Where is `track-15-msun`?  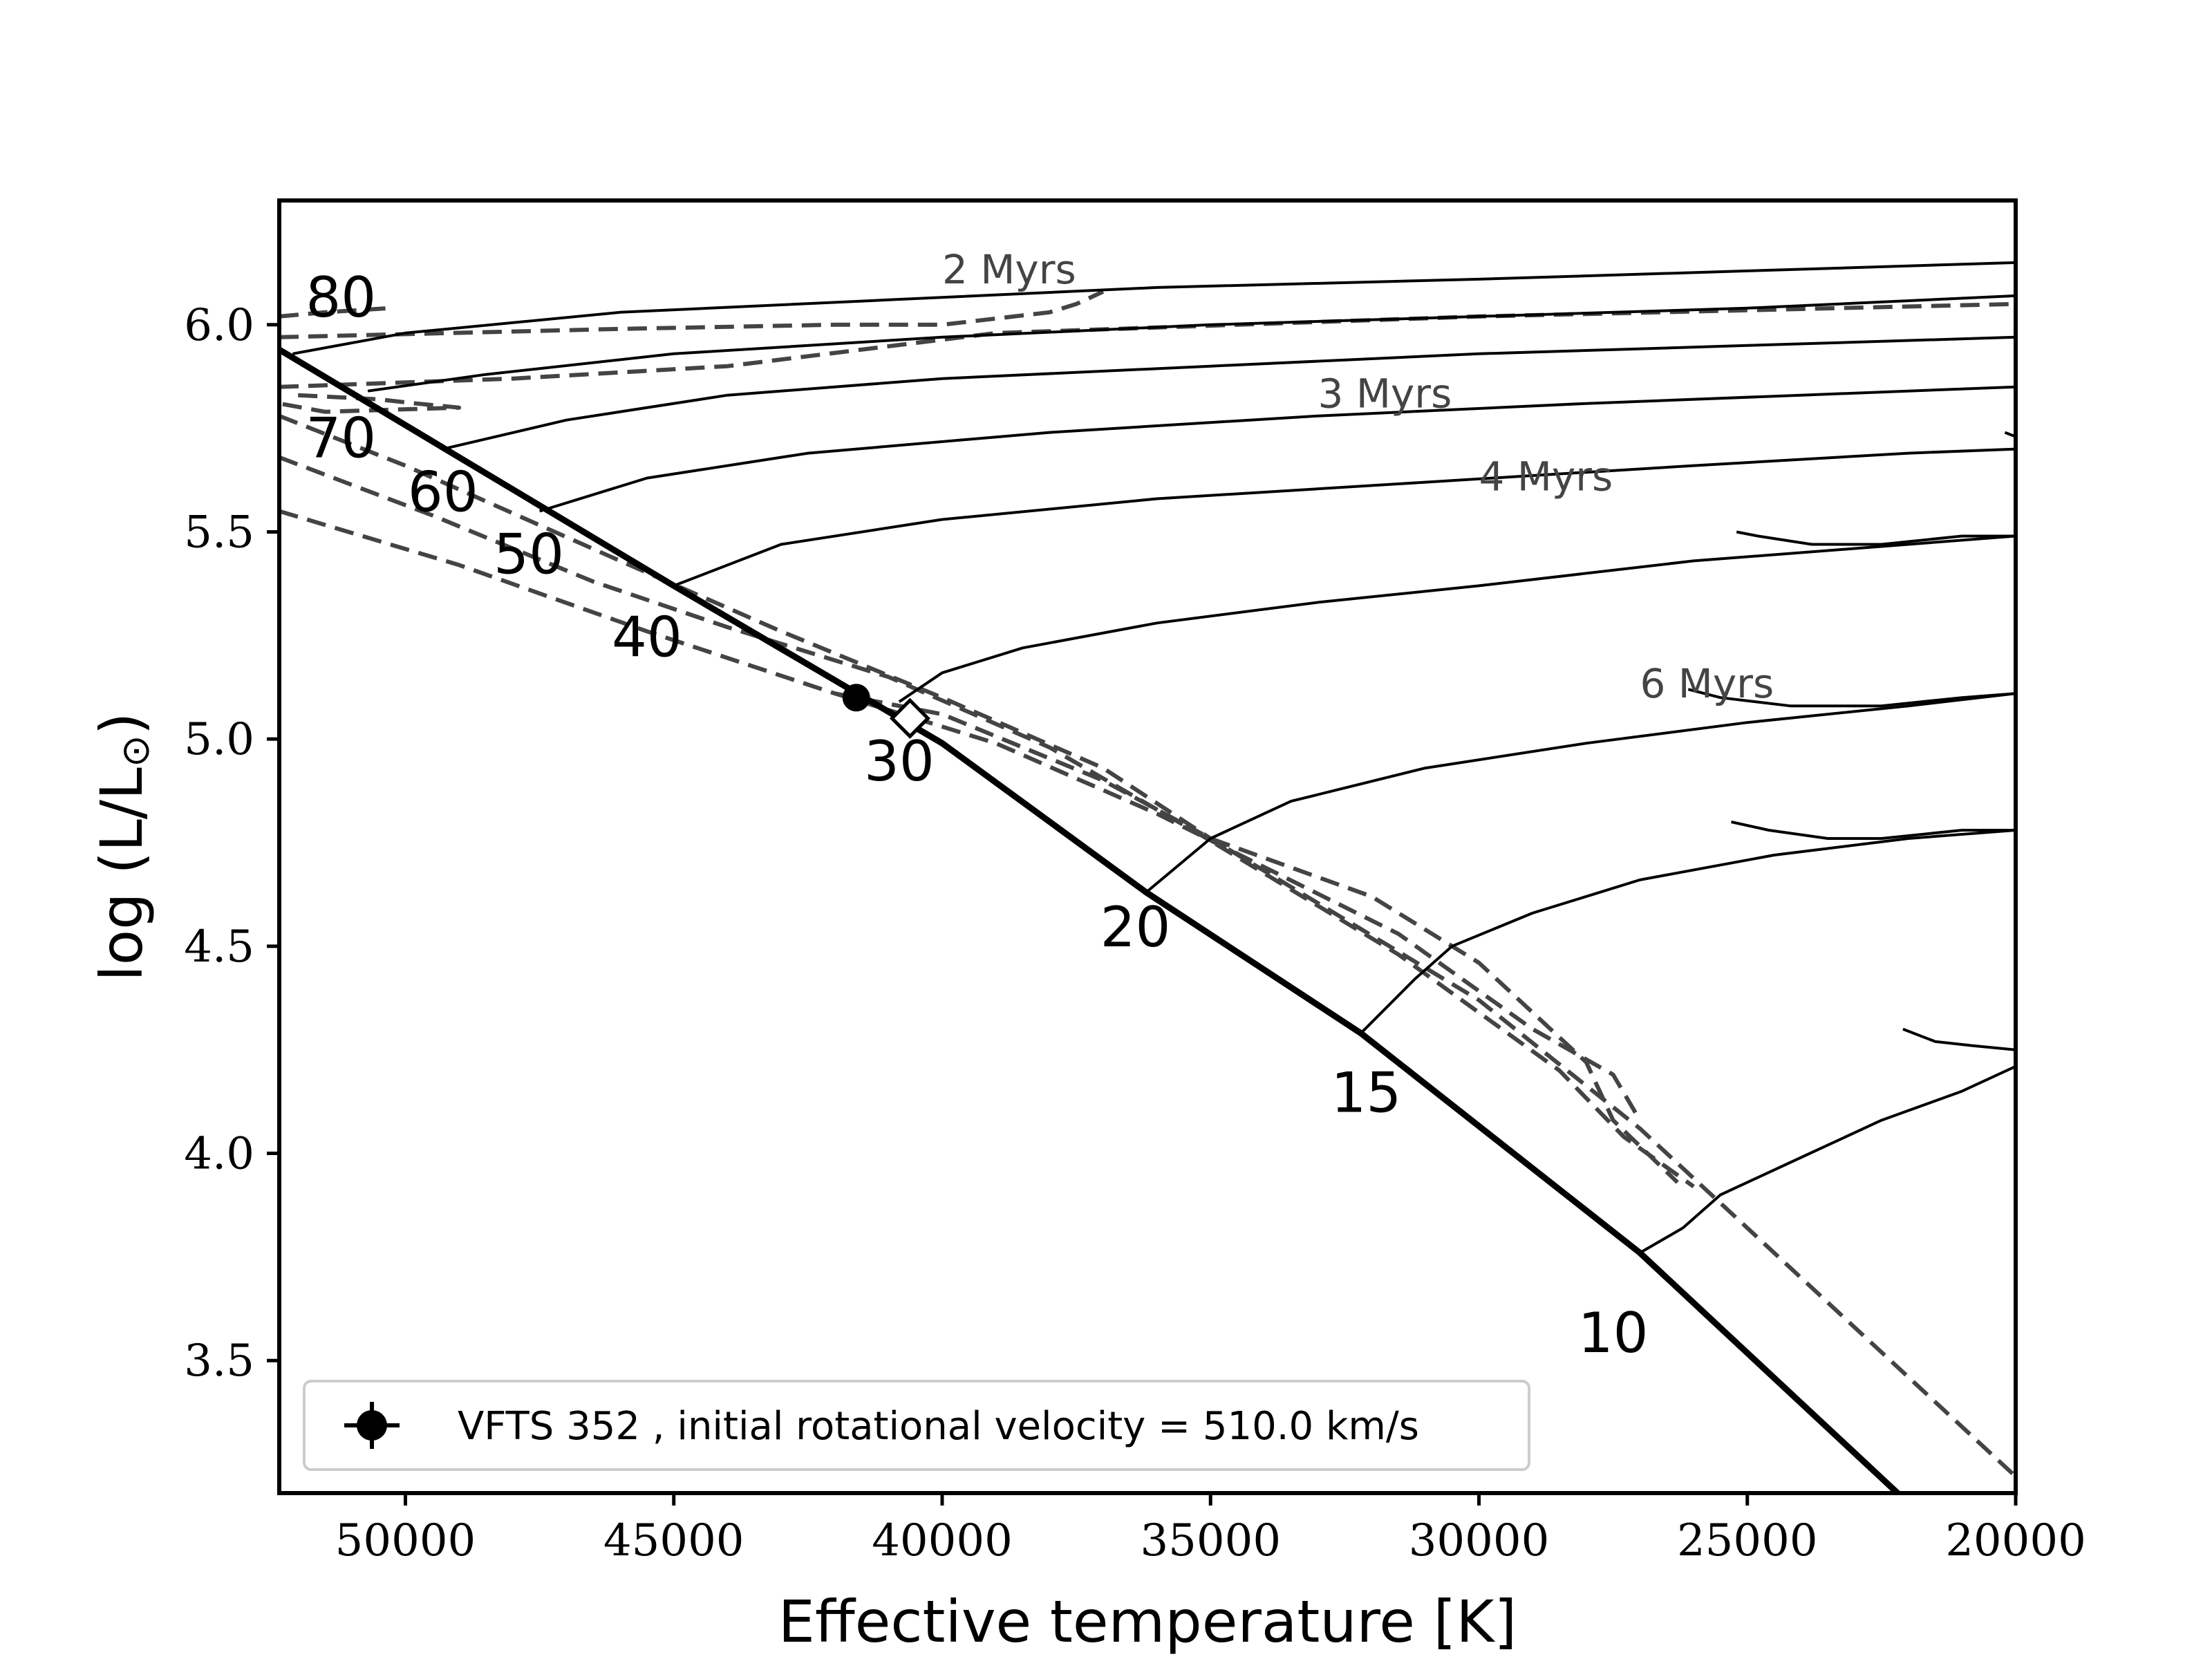 track-15-msun is located at coordinates (1688, 932).